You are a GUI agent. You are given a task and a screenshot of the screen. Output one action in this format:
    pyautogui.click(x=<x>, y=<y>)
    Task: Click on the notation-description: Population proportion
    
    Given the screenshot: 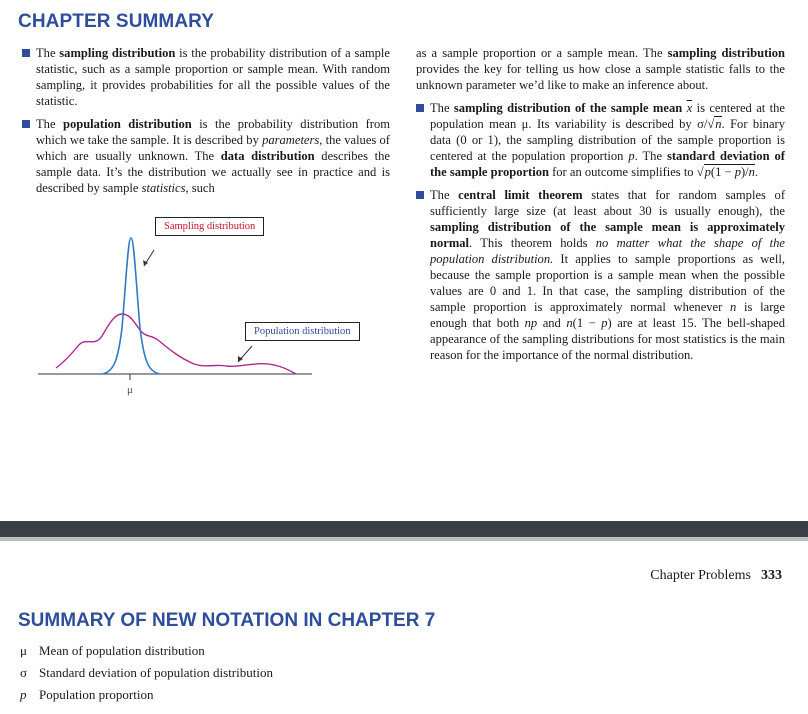 What is the action you would take?
    pyautogui.click(x=96, y=694)
    